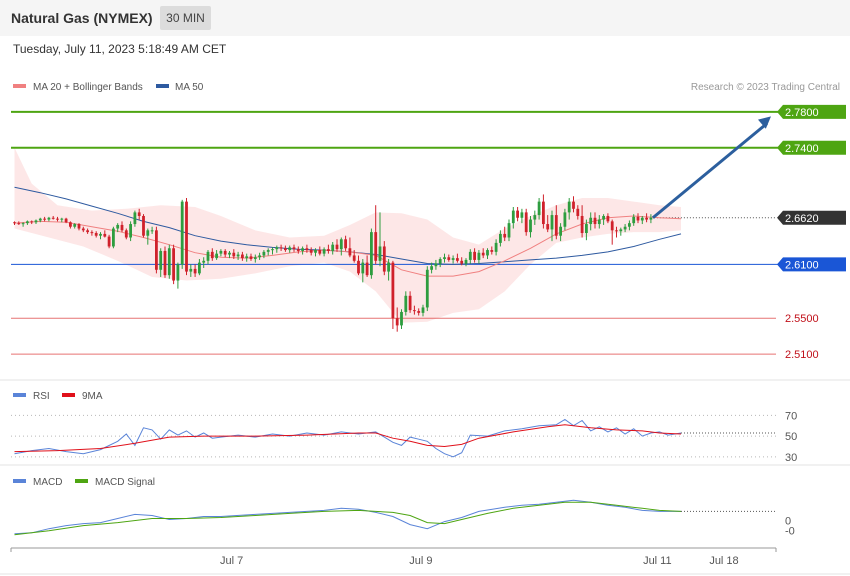 This screenshot has width=850, height=576. Describe the element at coordinates (404, 518) in the screenshot. I see `macd-panel: 0-0` at that location.